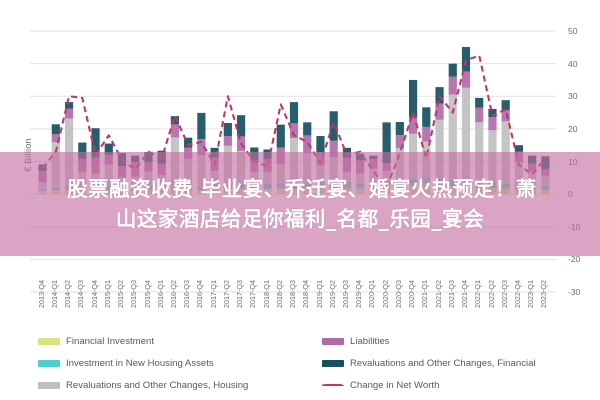 Image resolution: width=600 pixels, height=400 pixels. I want to click on x-tick-label: 2013-Q4, so click(41, 294).